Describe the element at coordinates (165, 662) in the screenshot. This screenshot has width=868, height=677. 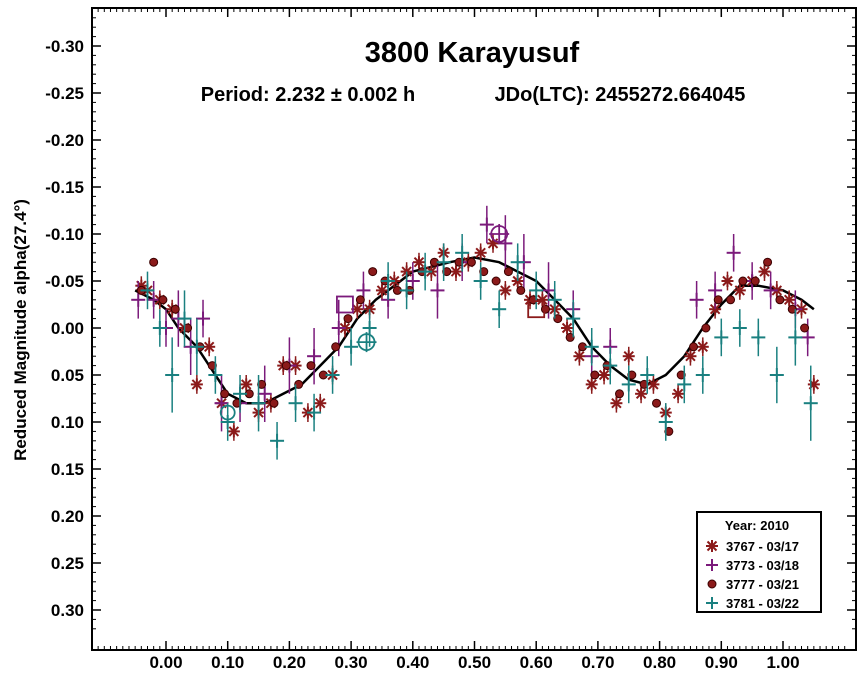
I see `x-tick-label: 0.00` at that location.